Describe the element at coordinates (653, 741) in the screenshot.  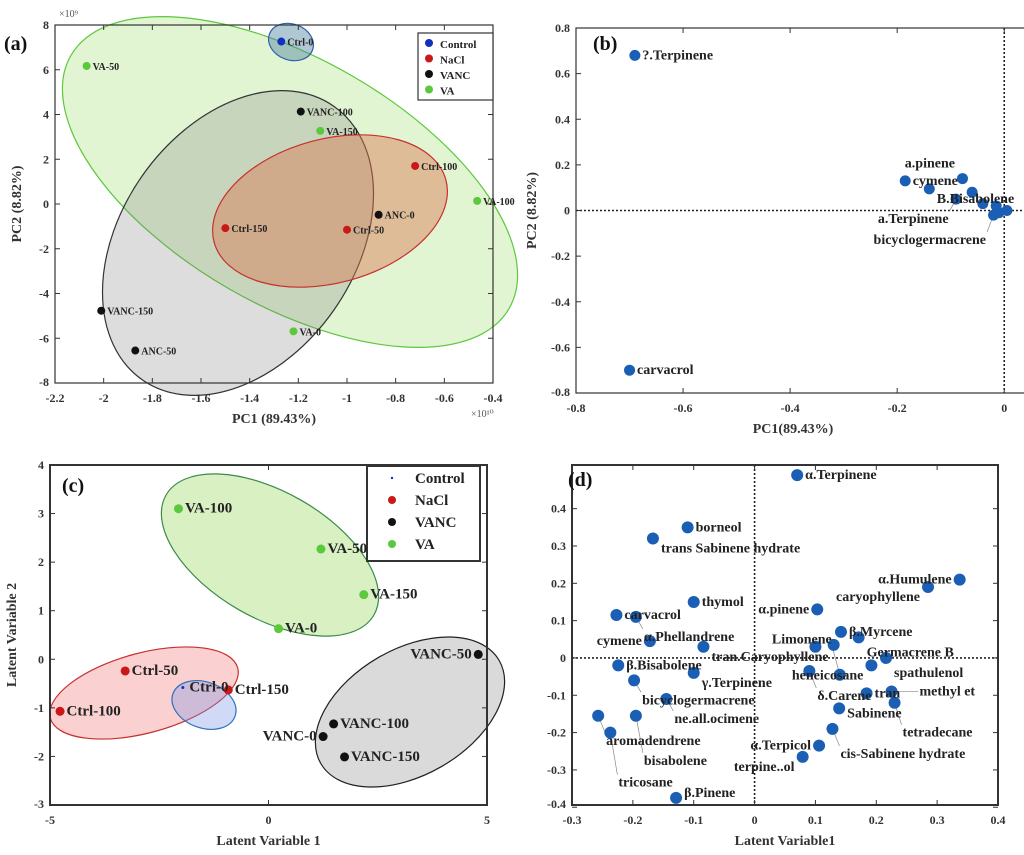
I see `point-label: aromadendrene` at that location.